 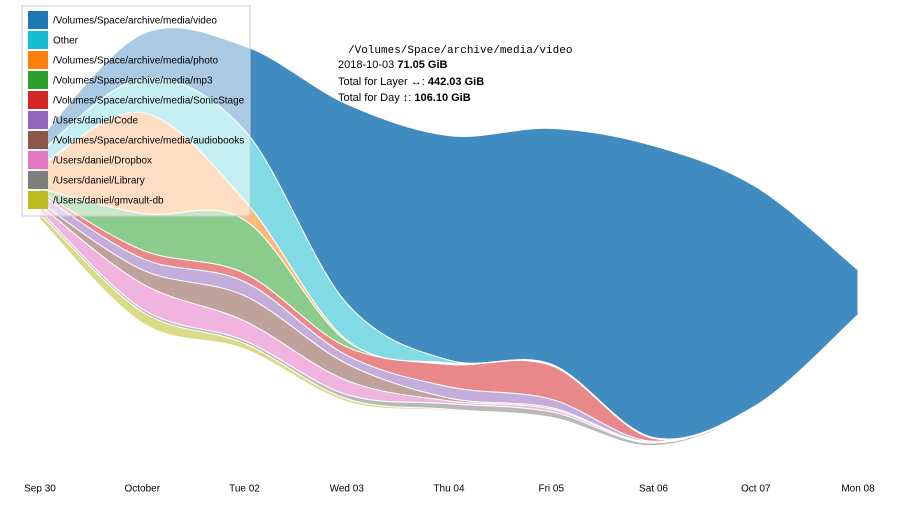 What do you see at coordinates (133, 81) in the screenshot?
I see `legend-label: /Volumes/Space/archive/media/mp3` at bounding box center [133, 81].